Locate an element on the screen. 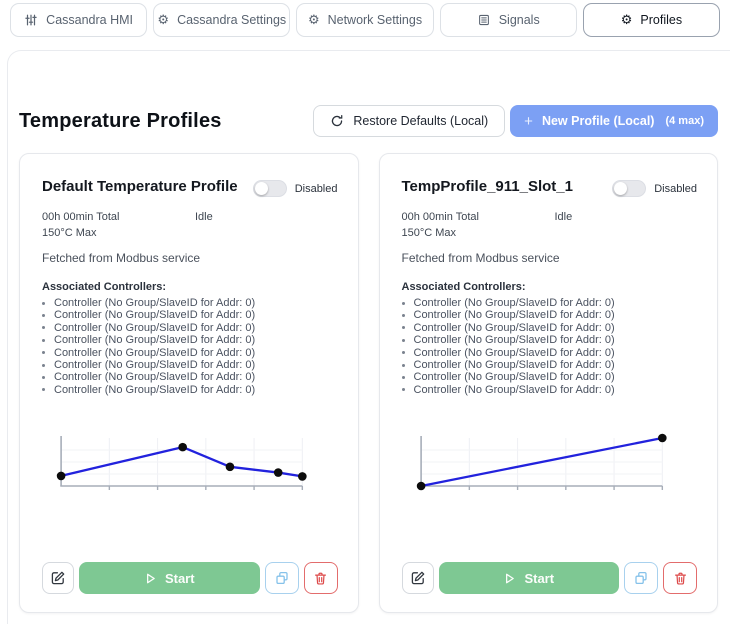 The width and height of the screenshot is (730, 624). tab-label: Cassandra HMI is located at coordinates (90, 20).